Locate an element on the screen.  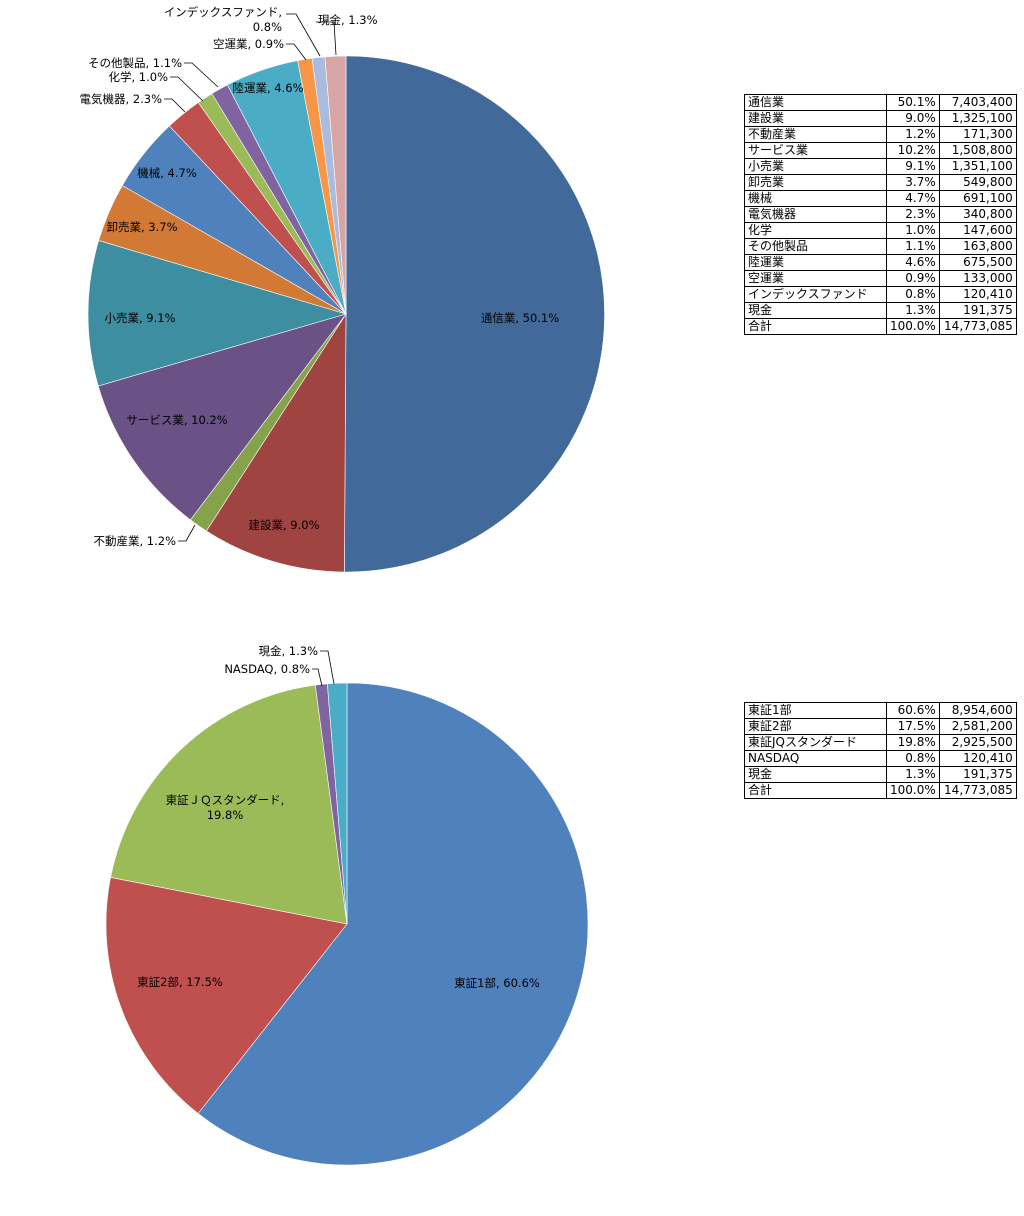
slice-label-3: 東証ＪＱスタンダード, 19.8% is located at coordinates (225, 807).